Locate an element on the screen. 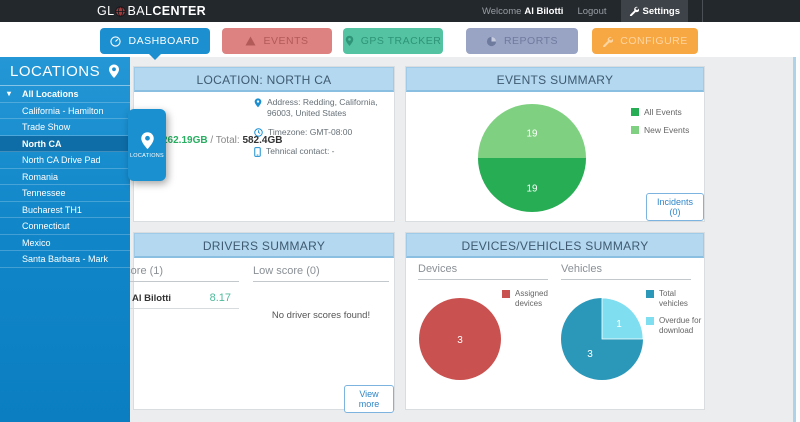 Image resolution: width=800 pixels, height=422 pixels. legend-item-all-events: All Events is located at coordinates (660, 112).